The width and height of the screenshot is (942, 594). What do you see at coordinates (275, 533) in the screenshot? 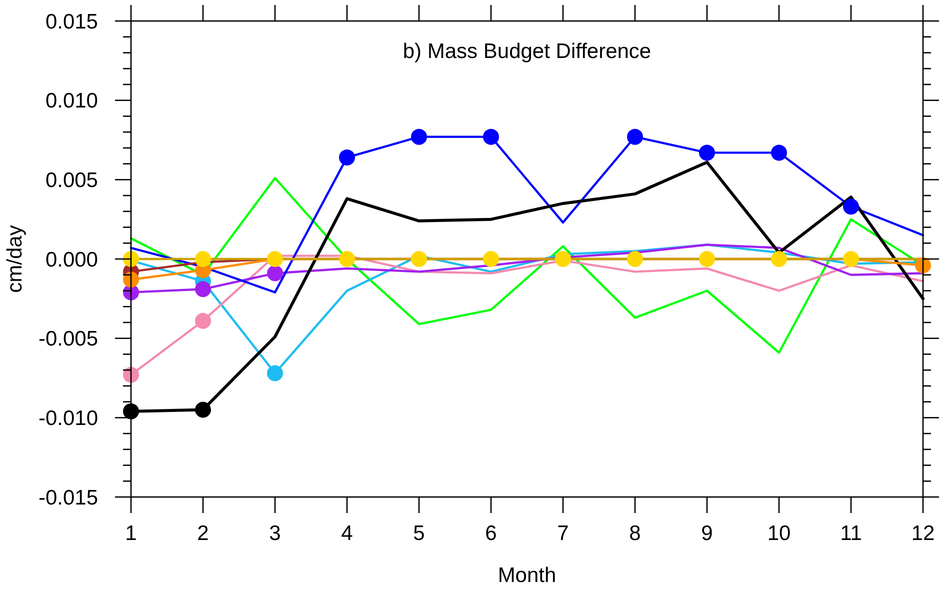
I see `x-tick-label: 3` at bounding box center [275, 533].